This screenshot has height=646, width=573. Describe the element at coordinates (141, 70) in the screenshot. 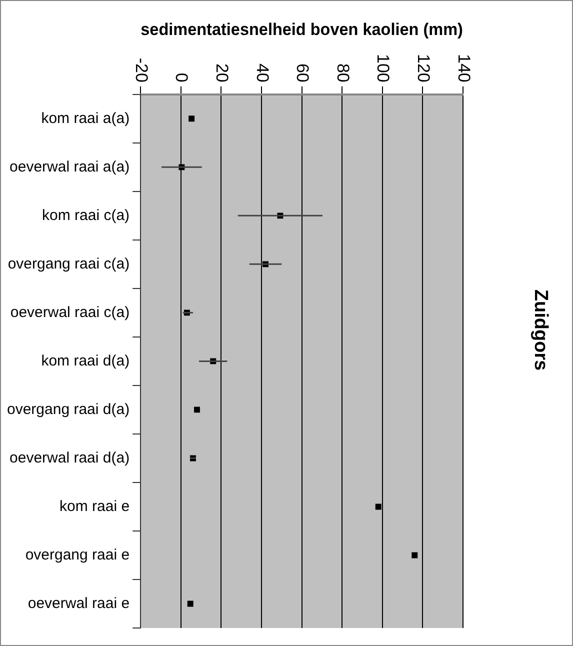

I see `x-tick-label: -20` at that location.